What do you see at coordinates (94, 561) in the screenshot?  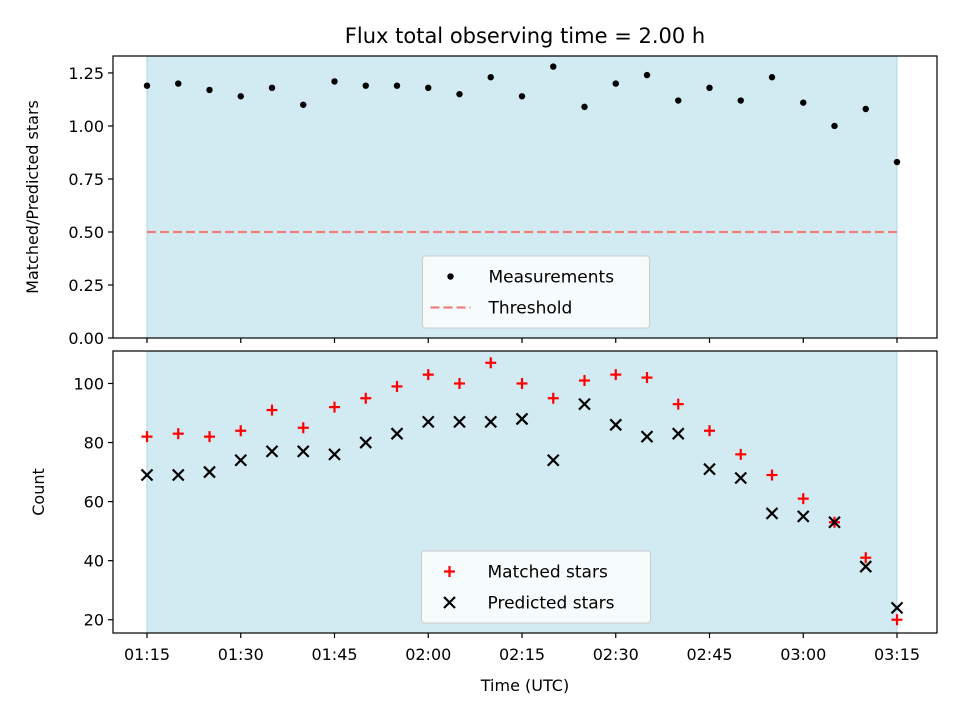 I see `y-tick-label: 40` at bounding box center [94, 561].